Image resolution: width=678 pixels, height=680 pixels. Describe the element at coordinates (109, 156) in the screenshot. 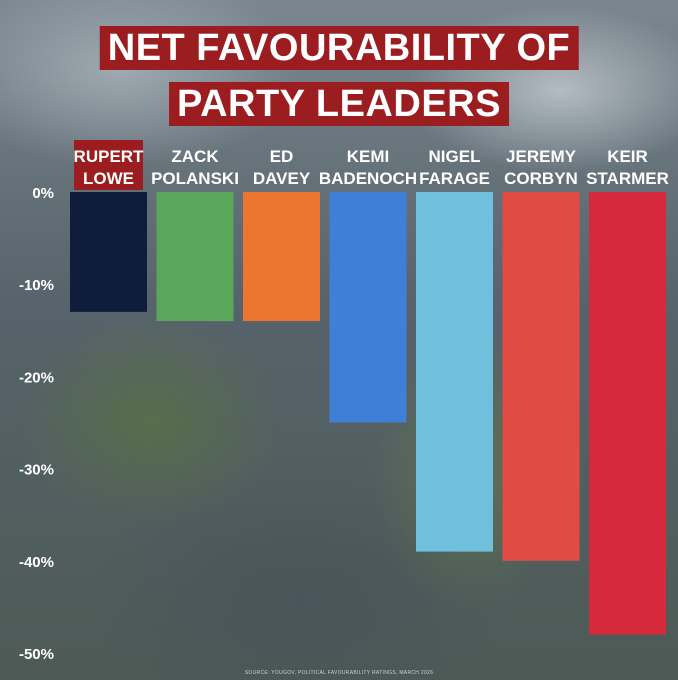

I see `category-label: RUPERT` at that location.